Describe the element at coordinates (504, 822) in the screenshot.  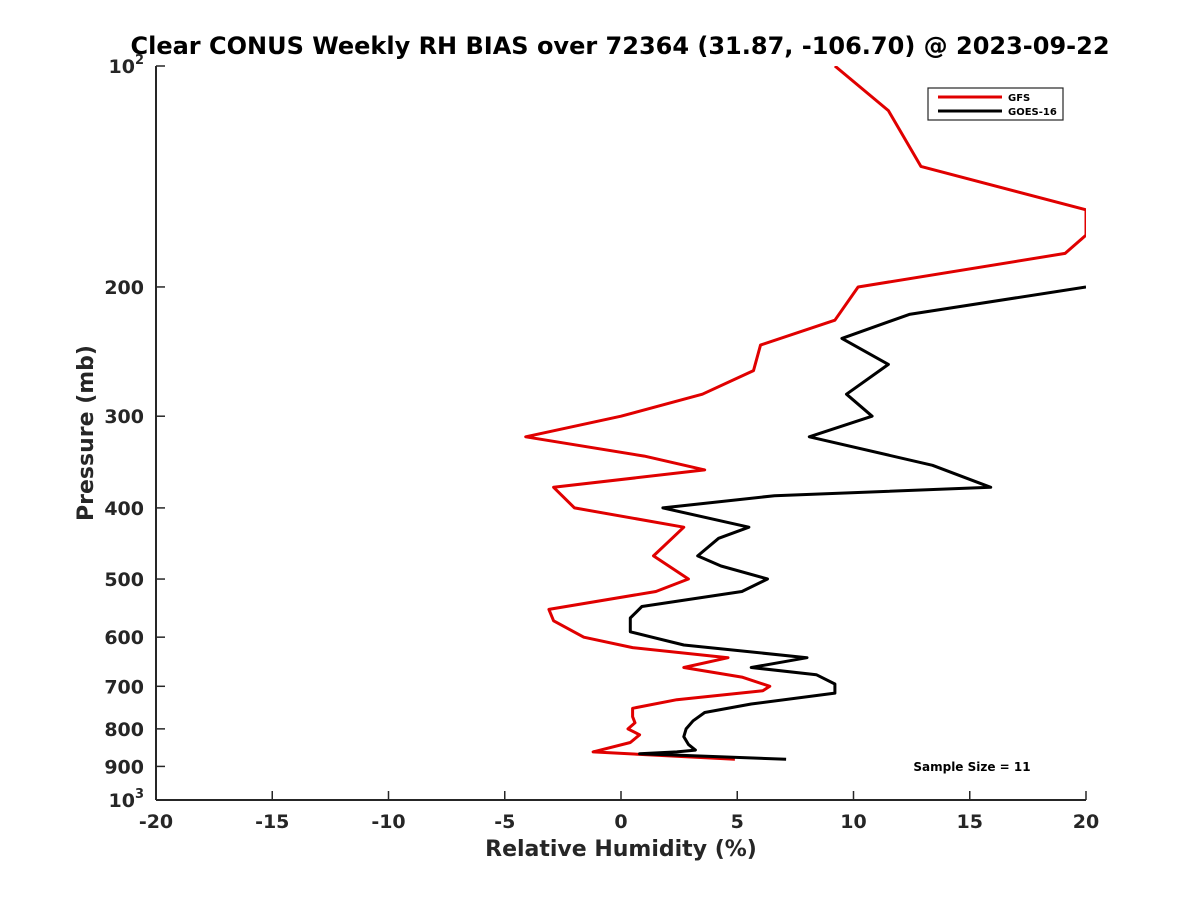
I see `x-tick-label: -5` at that location.